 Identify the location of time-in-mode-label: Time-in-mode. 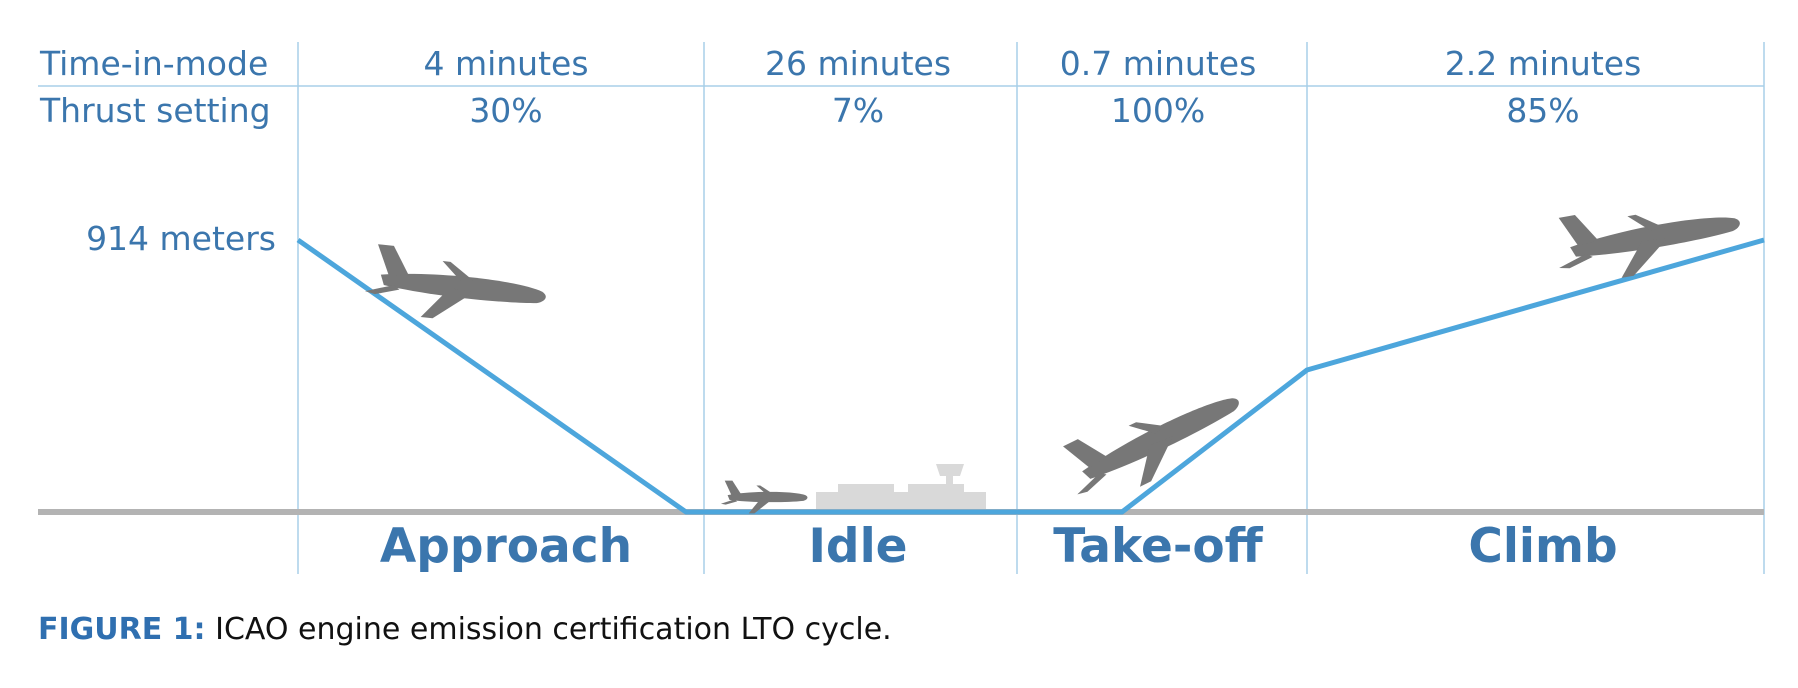
(153, 63).